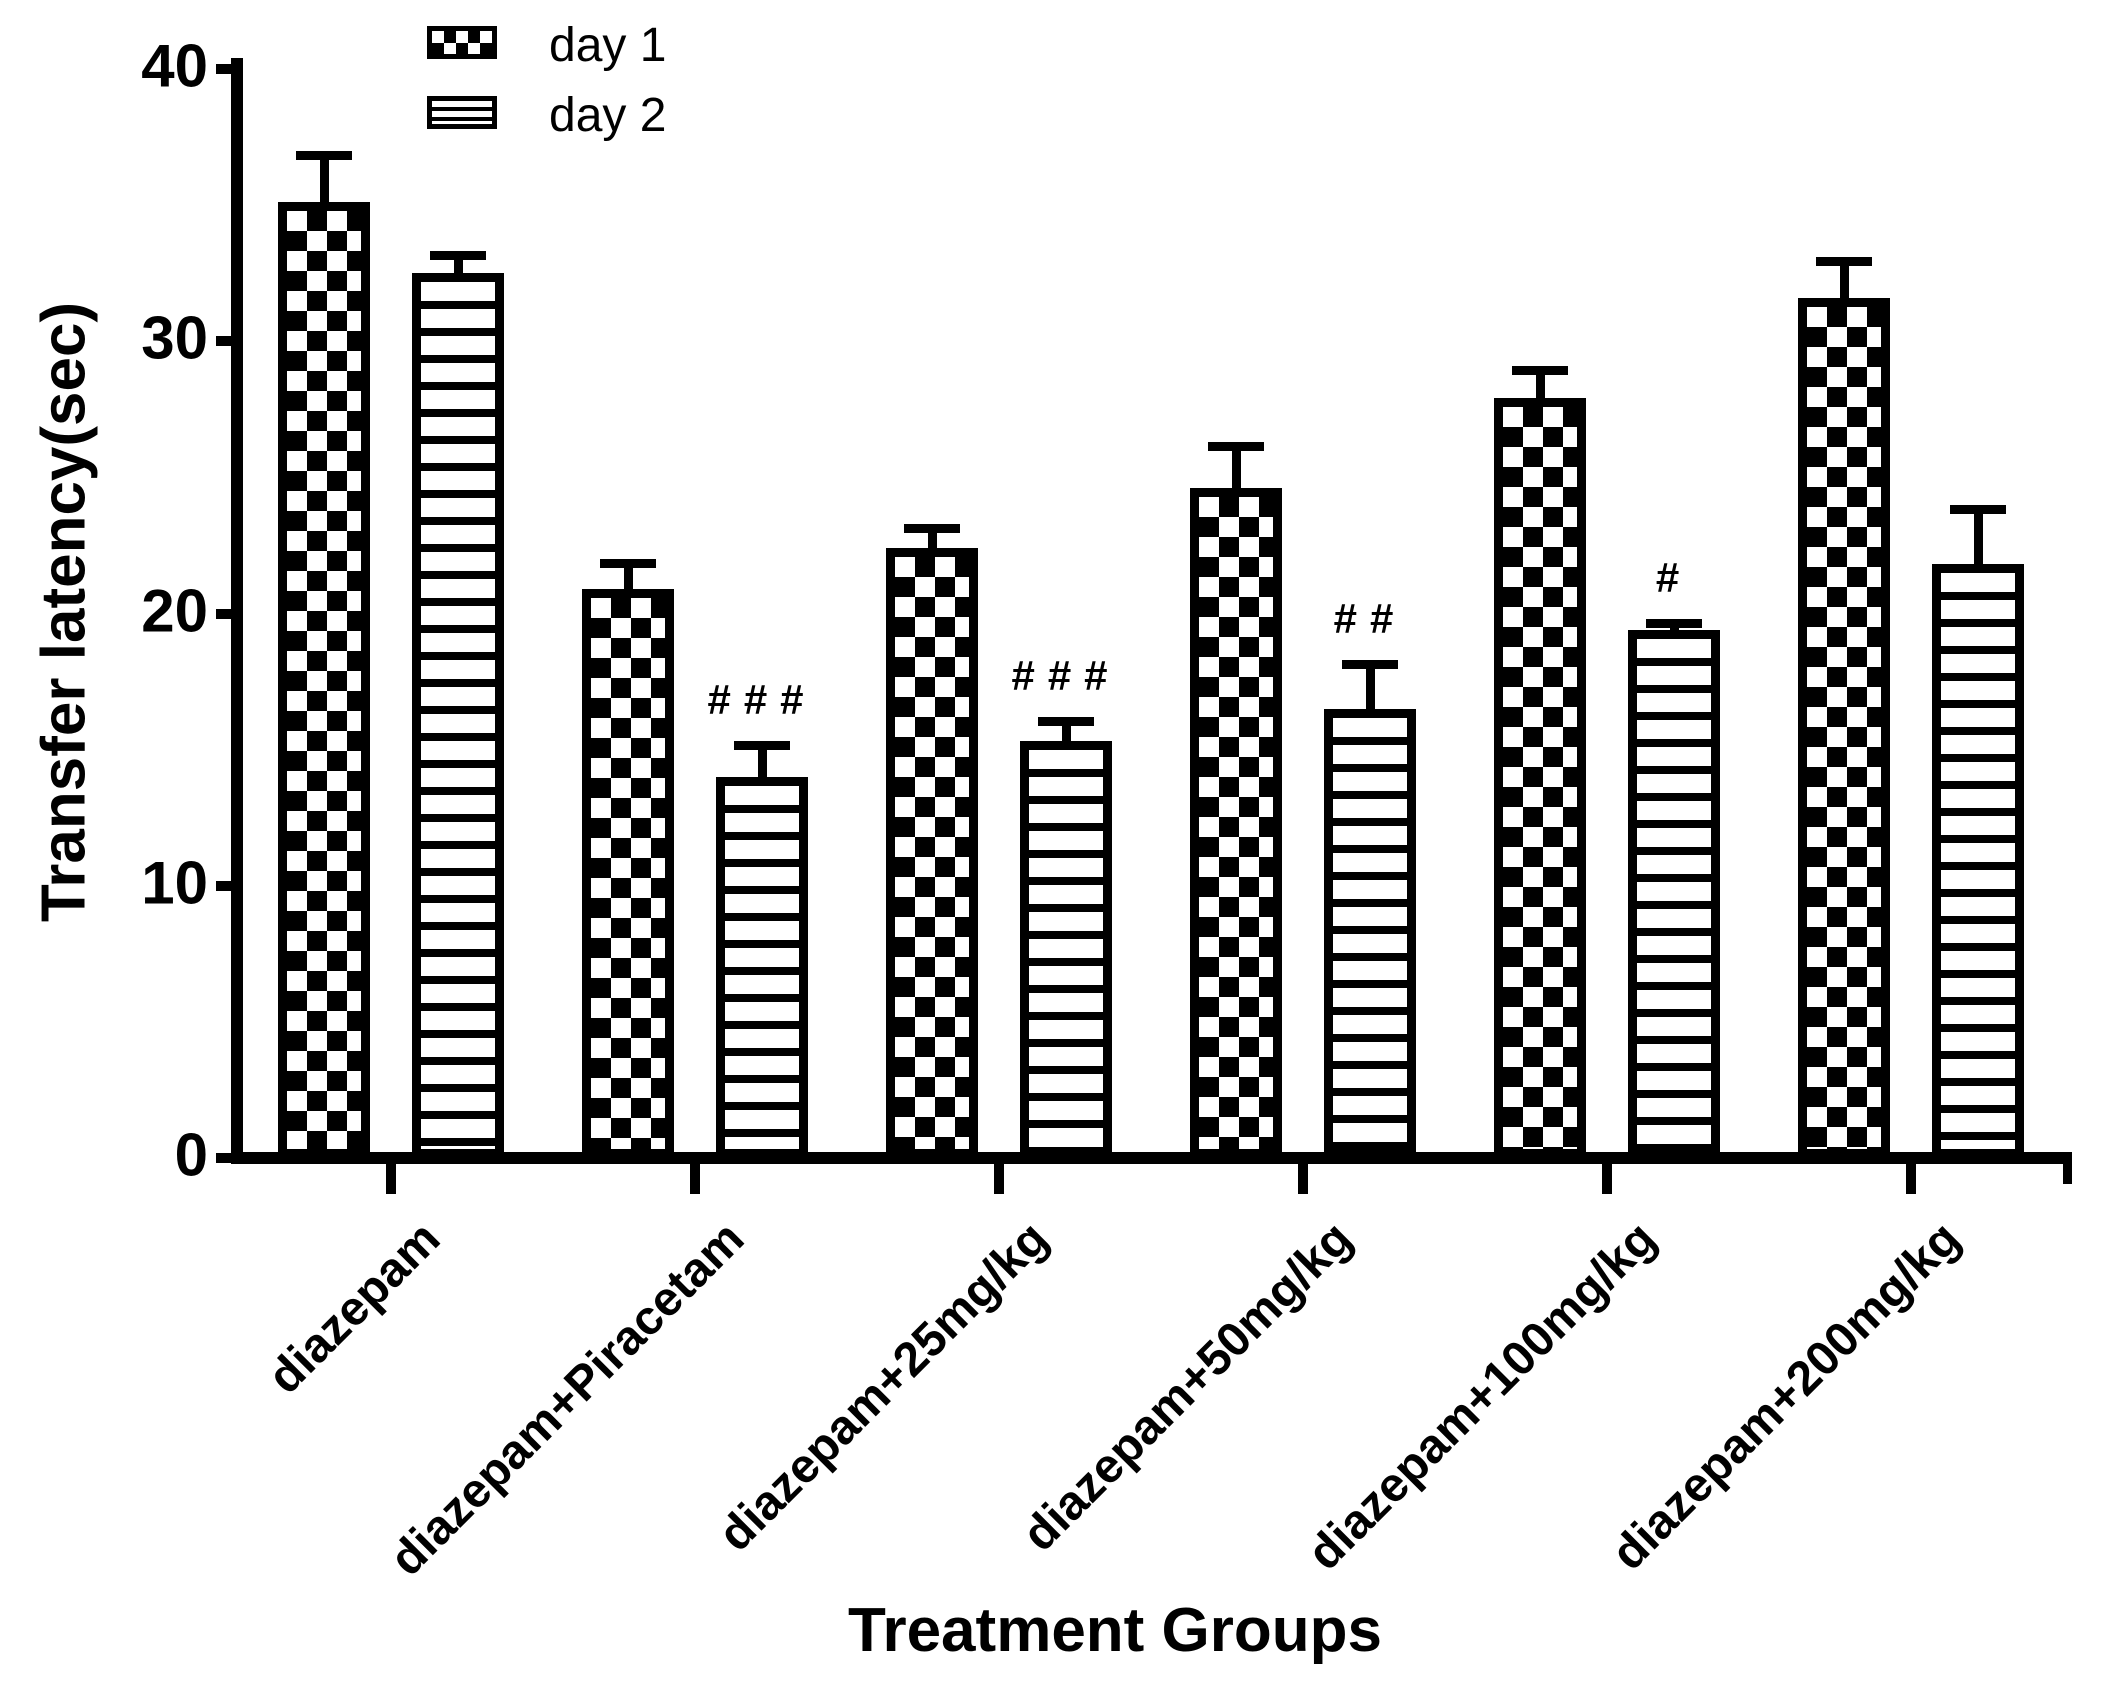  Describe the element at coordinates (762, 967) in the screenshot. I see `bar-day2-diazepam+Piracetam` at that location.